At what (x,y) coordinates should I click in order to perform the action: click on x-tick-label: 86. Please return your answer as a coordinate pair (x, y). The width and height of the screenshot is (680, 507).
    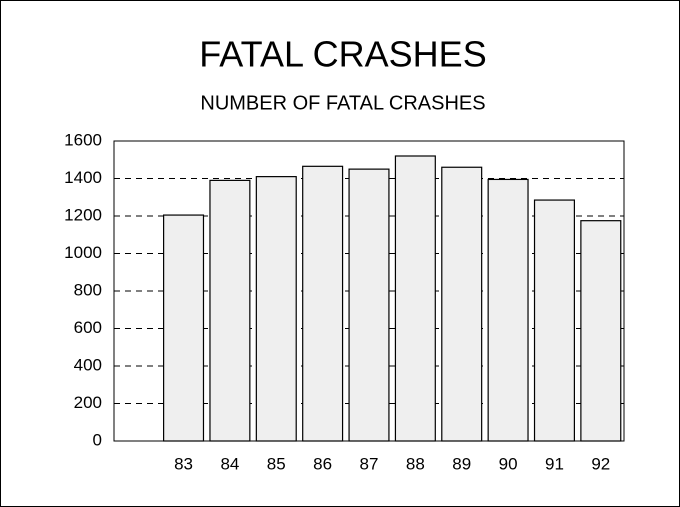
    Looking at the image, I should click on (322, 463).